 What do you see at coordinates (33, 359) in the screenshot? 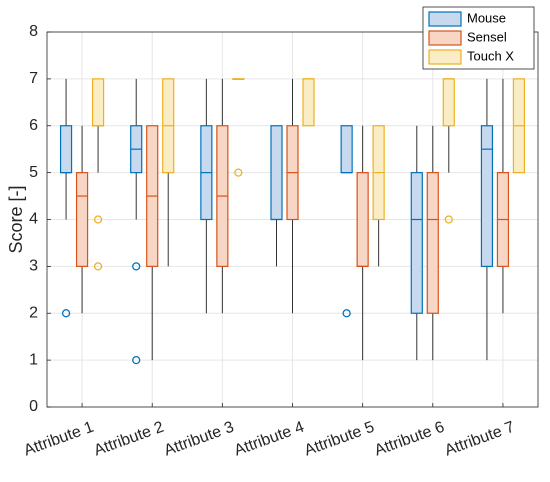
I see `y-tick-label: 1` at bounding box center [33, 359].